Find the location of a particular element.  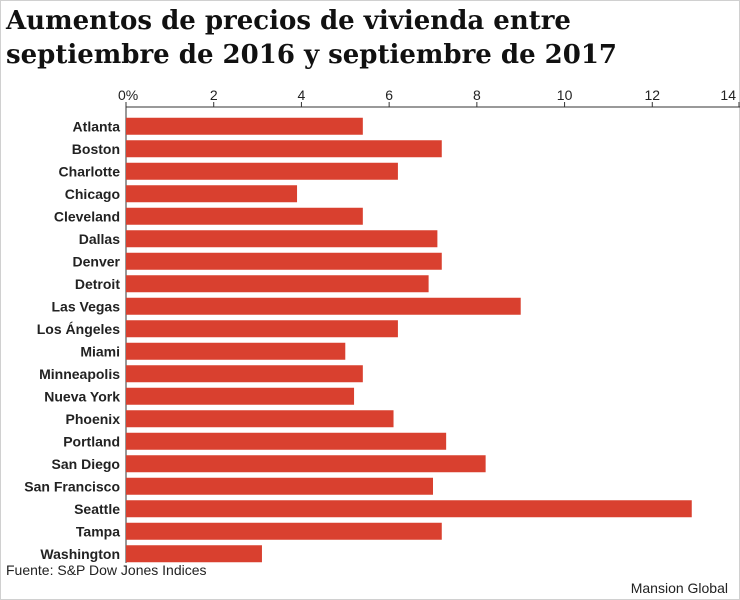

source-note: Fuente: S&P Dow Jones Indices is located at coordinates (106, 570).